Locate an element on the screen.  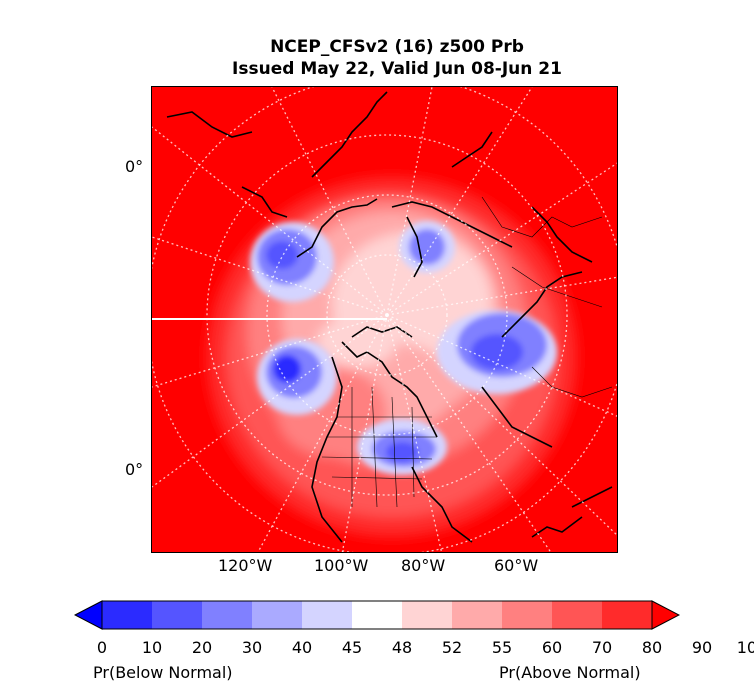
colorbar-tick-label: 30 is located at coordinates (252, 647).